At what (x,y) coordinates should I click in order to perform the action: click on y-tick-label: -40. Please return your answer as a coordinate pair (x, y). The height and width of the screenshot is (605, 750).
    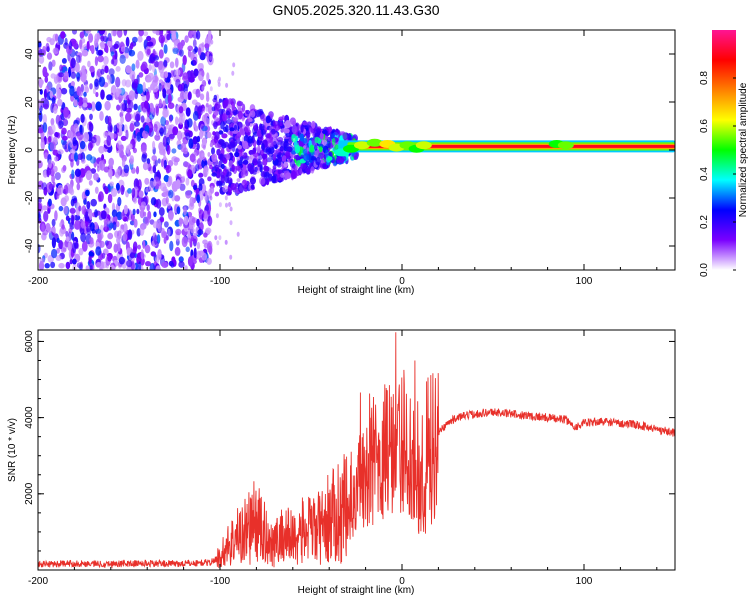
    Looking at the image, I should click on (29, 245).